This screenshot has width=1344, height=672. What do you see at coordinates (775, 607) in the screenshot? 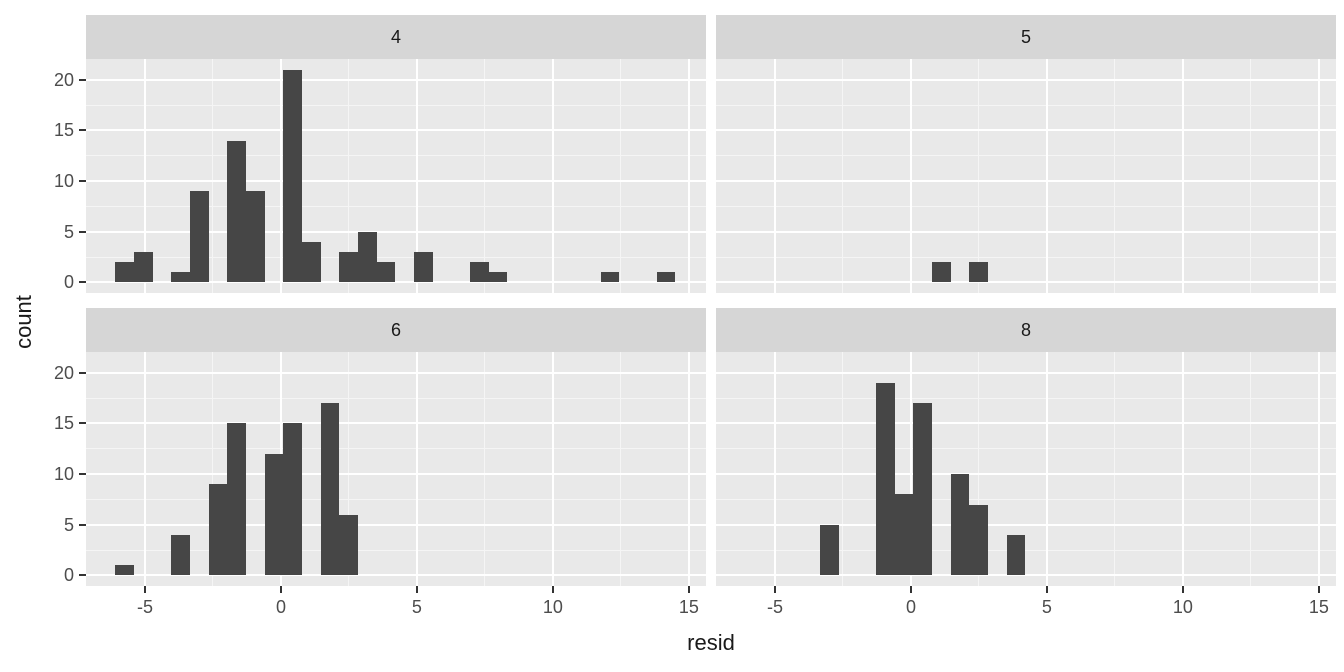
I see `x-tick-label: -5` at bounding box center [775, 607].